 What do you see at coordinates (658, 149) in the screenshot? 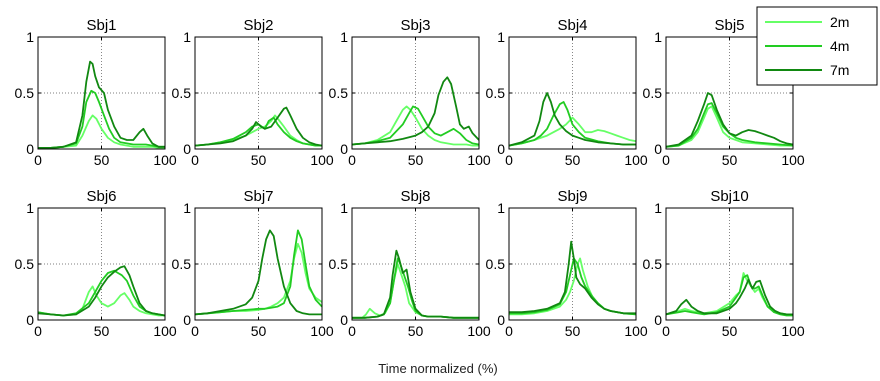
I see `y-tick-label-sbj5-0: 0` at bounding box center [658, 149].